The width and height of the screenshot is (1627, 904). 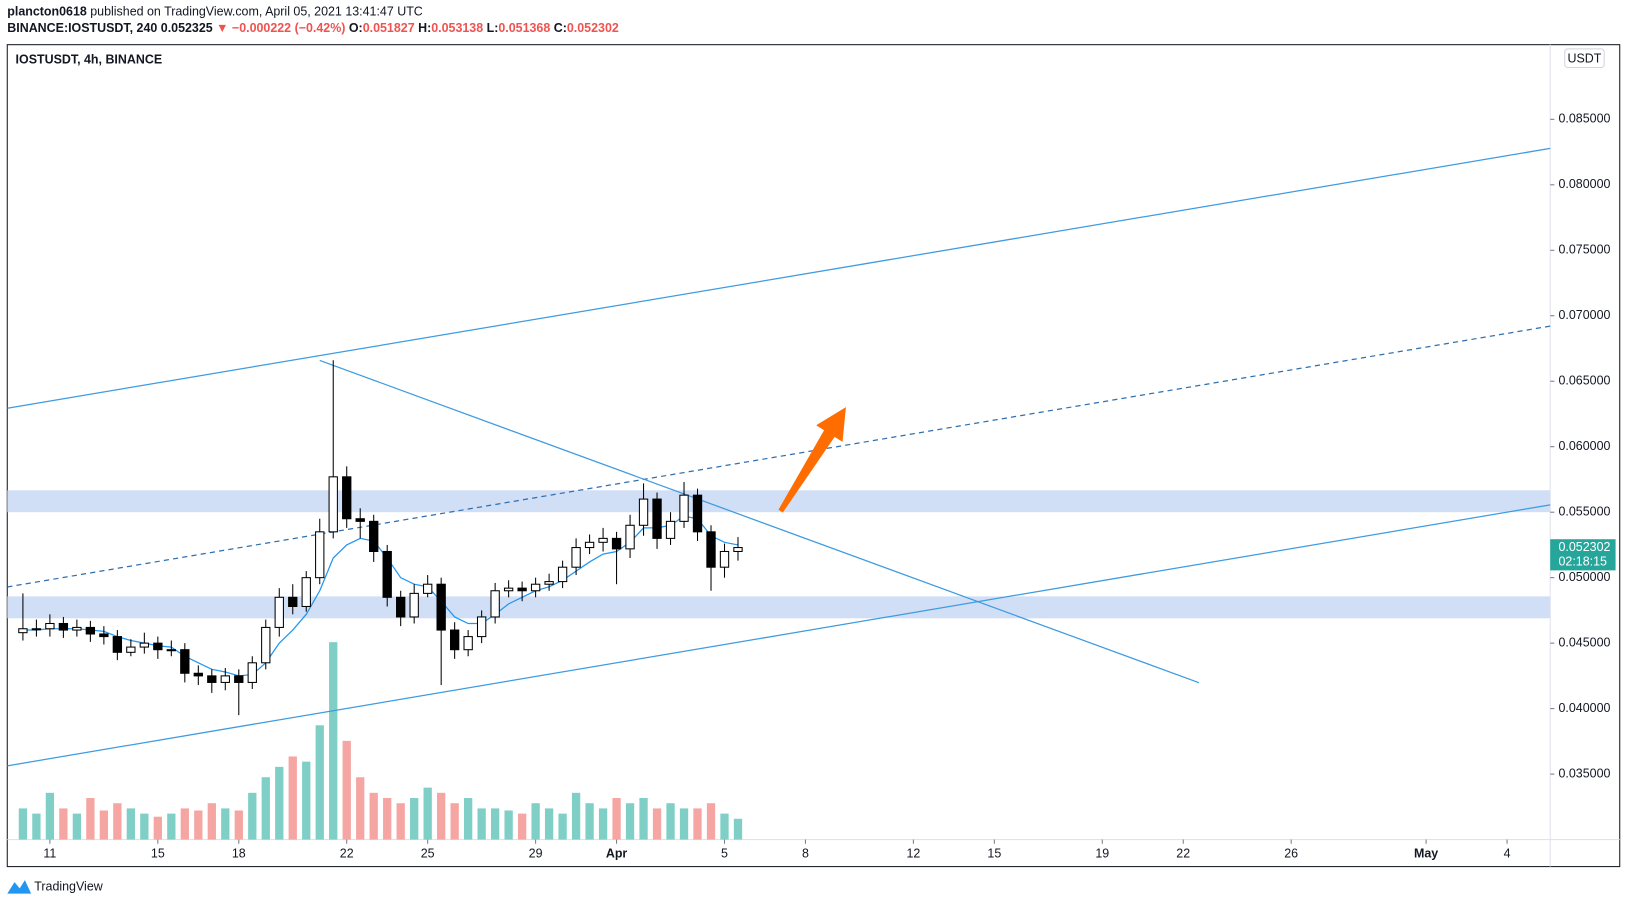 What do you see at coordinates (280, 28) in the screenshot?
I see `change: ▼ −0.000222 (−0.42%)` at bounding box center [280, 28].